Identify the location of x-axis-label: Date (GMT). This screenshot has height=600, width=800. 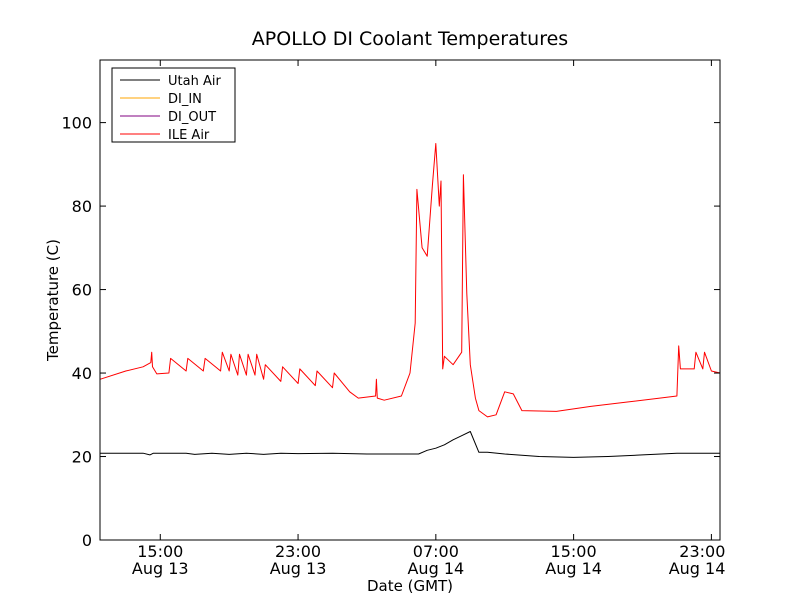
(410, 586).